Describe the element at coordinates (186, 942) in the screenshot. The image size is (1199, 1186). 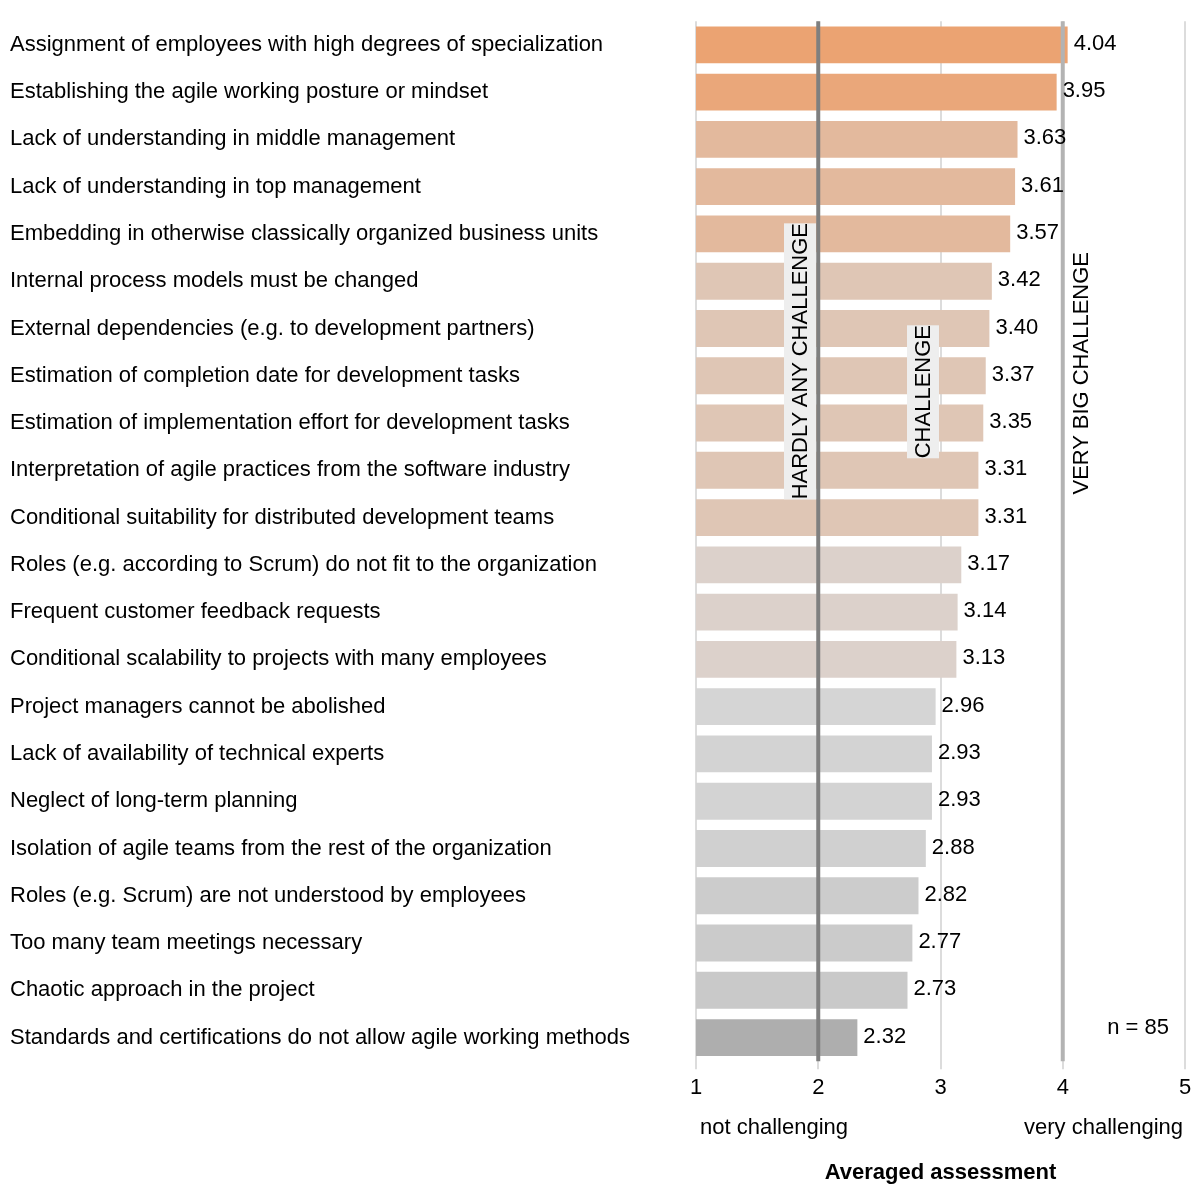
I see `y-tick-label: Too many team meetings necessary` at that location.